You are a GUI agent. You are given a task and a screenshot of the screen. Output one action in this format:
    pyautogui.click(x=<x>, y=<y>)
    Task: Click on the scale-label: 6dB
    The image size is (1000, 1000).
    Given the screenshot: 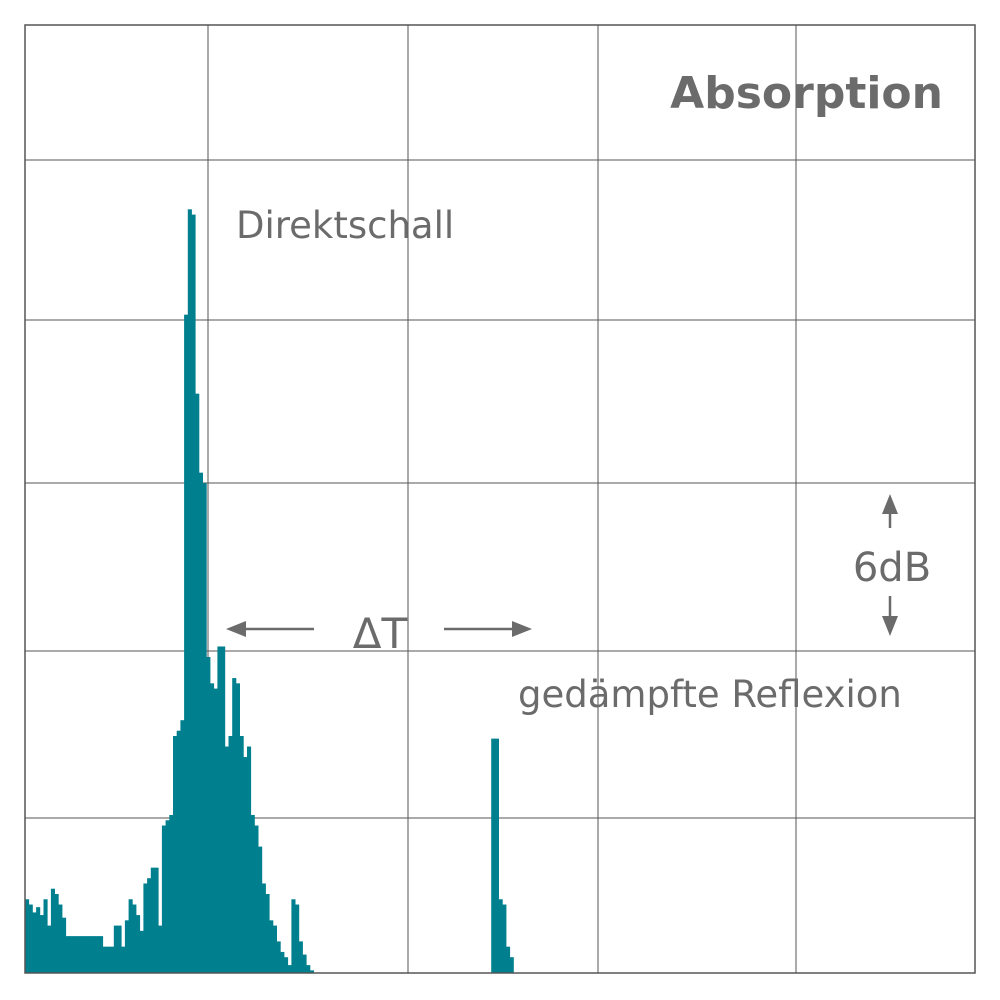 What is the action you would take?
    pyautogui.click(x=892, y=568)
    